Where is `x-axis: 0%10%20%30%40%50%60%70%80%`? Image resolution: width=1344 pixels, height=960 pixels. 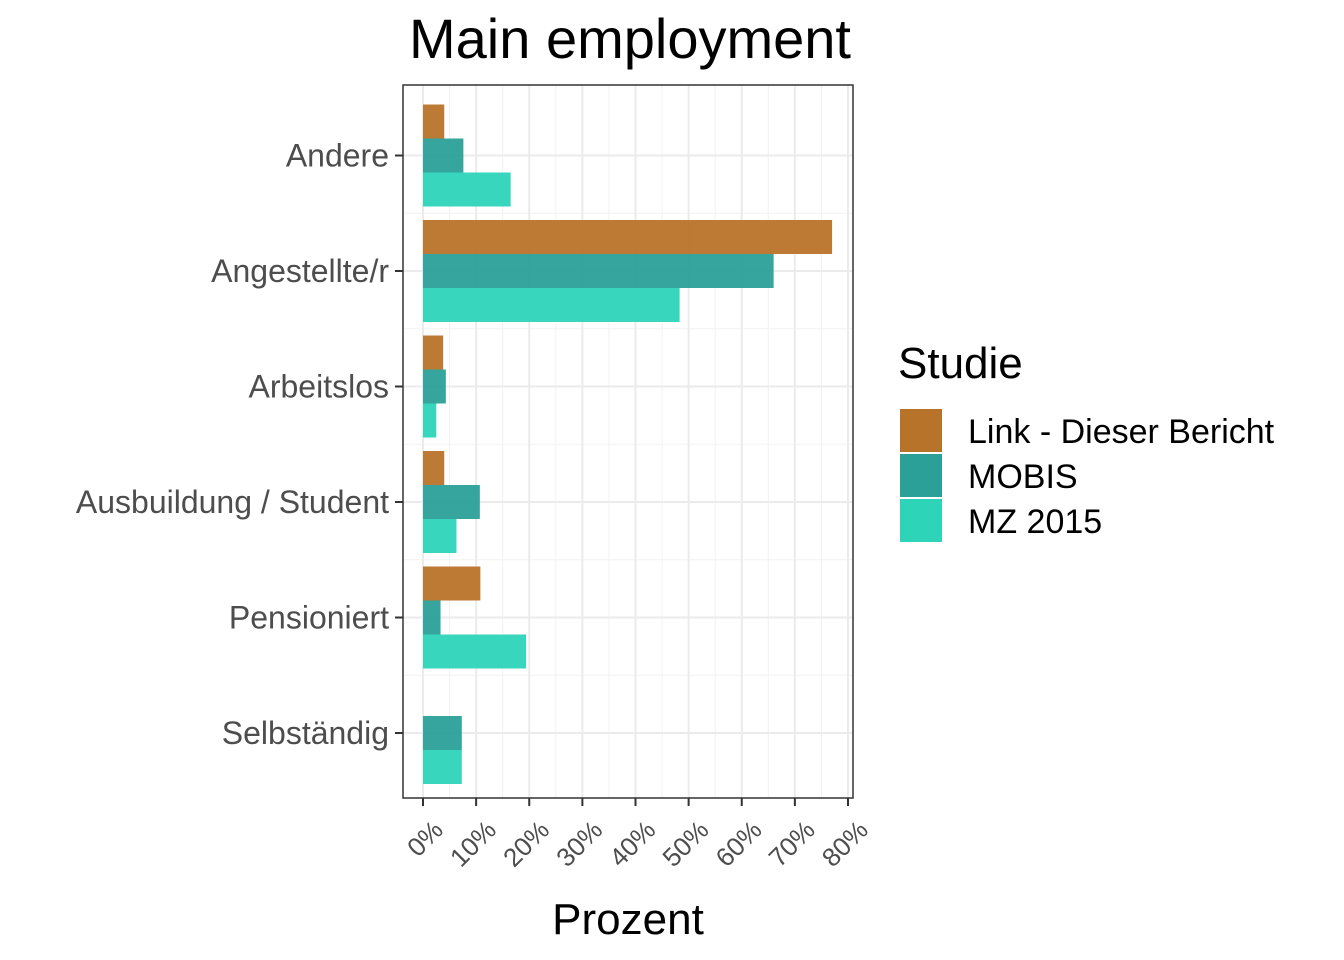 x-axis: 0%10%20%30%40%50%60%70%80% is located at coordinates (637, 835).